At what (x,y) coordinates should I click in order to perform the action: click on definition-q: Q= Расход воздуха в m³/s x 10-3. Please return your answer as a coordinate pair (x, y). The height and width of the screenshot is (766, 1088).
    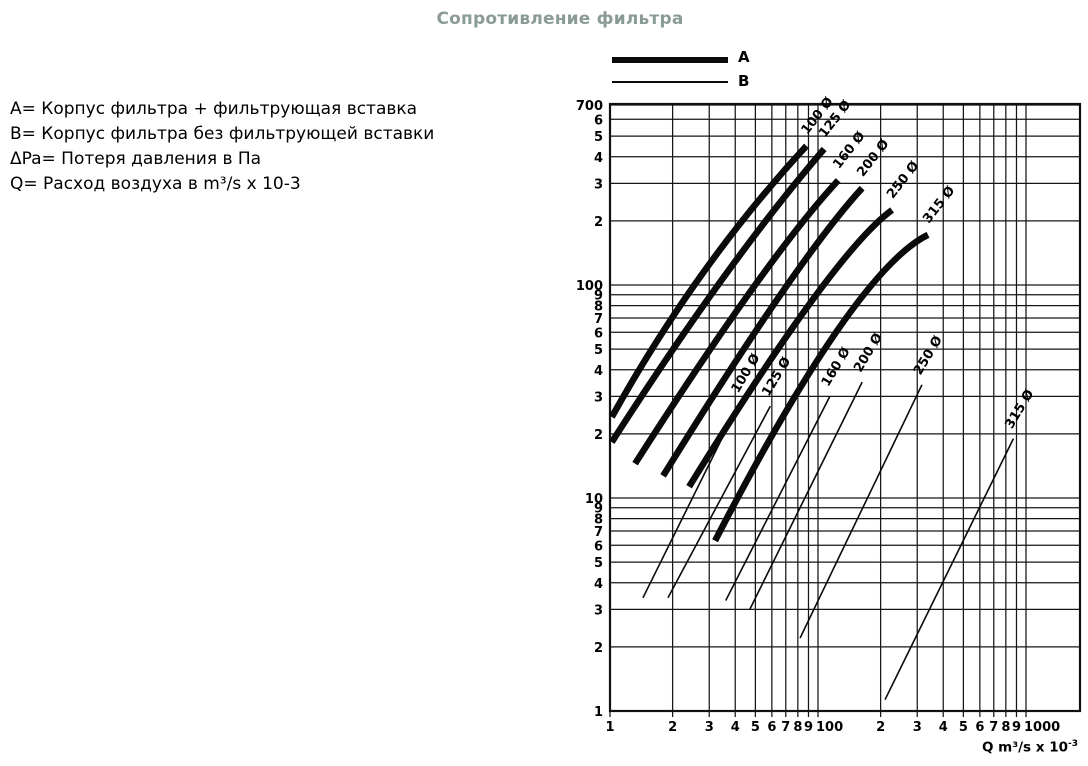
    Looking at the image, I should click on (155, 184).